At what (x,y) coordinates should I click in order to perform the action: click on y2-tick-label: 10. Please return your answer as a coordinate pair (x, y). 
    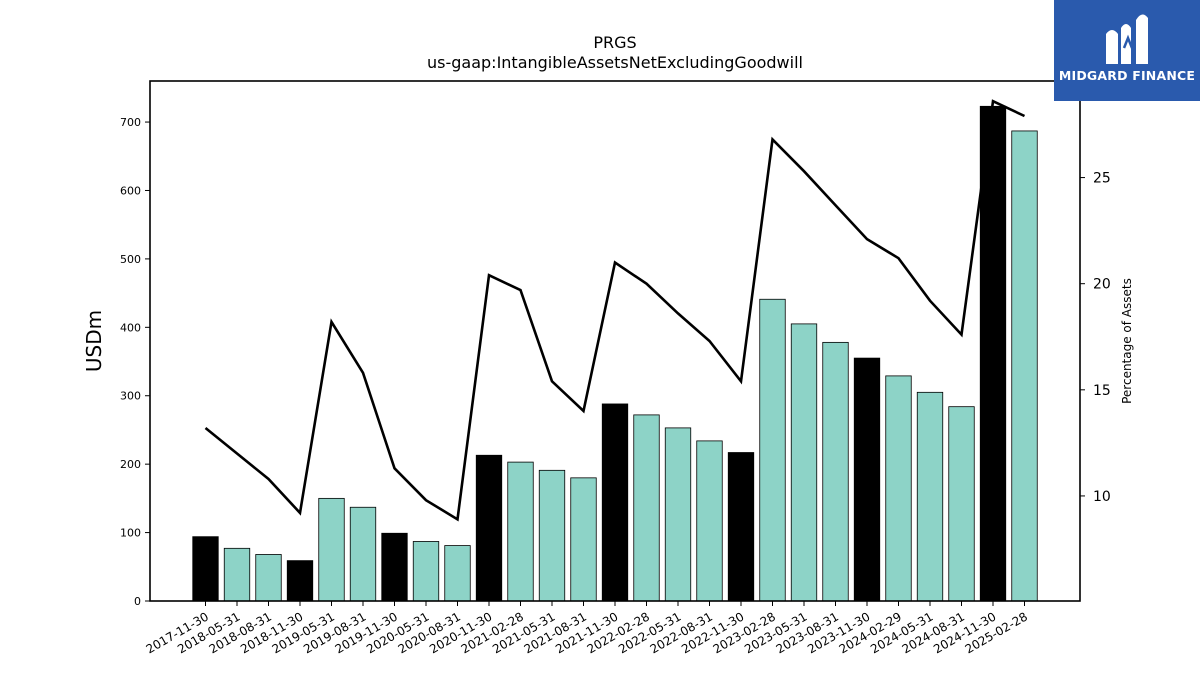
    Looking at the image, I should click on (1102, 497).